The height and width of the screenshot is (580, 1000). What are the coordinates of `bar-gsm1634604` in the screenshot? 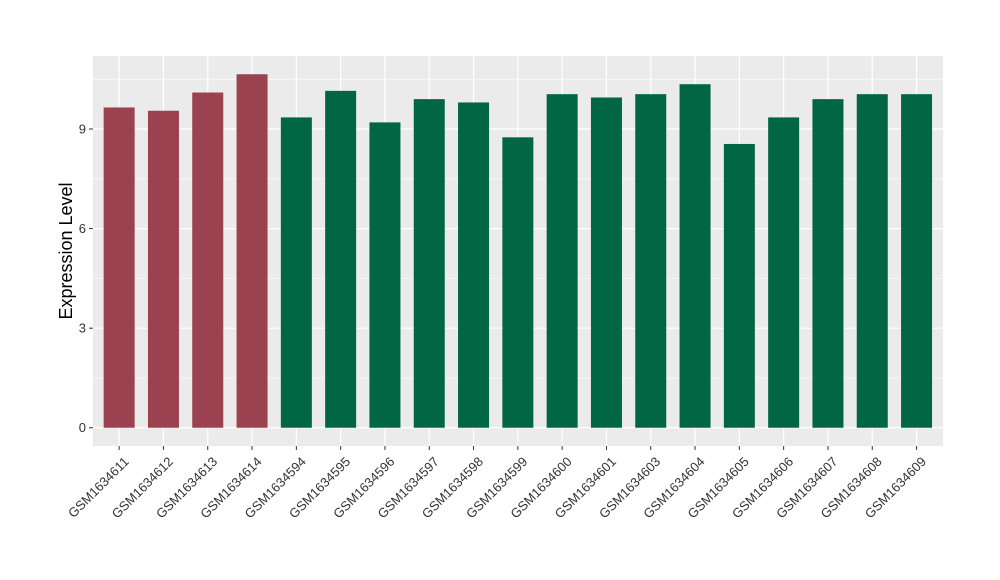 It's located at (695, 256).